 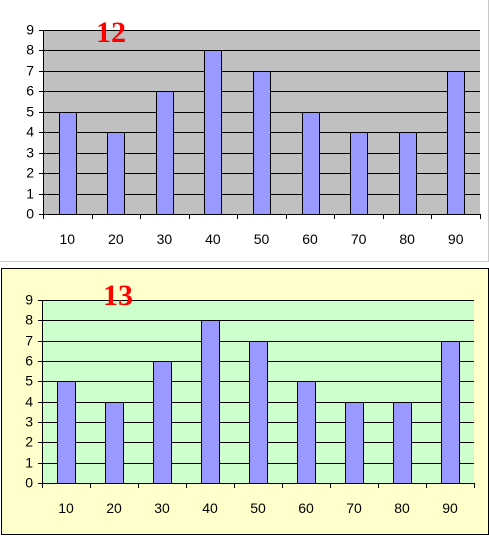 What do you see at coordinates (67, 239) in the screenshot?
I see `chart-12-x-tick-label: 10` at bounding box center [67, 239].